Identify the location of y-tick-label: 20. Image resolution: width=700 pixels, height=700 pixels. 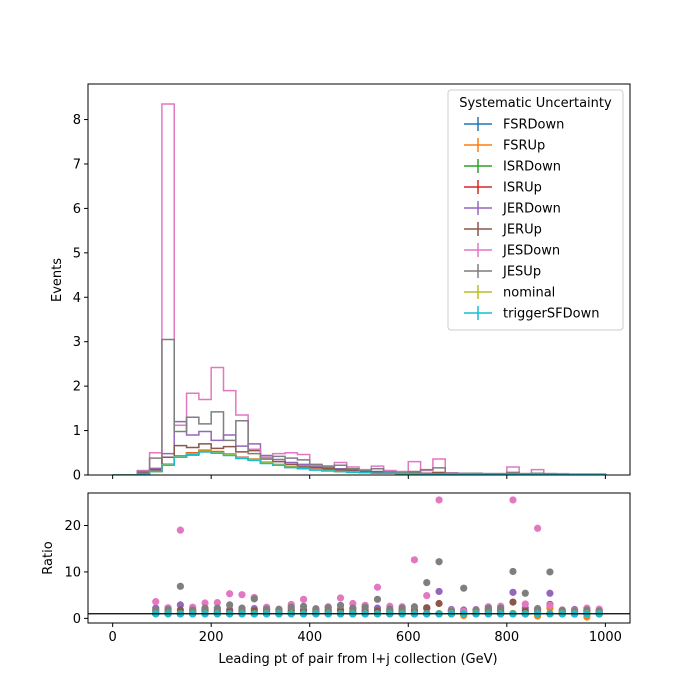
(72, 526).